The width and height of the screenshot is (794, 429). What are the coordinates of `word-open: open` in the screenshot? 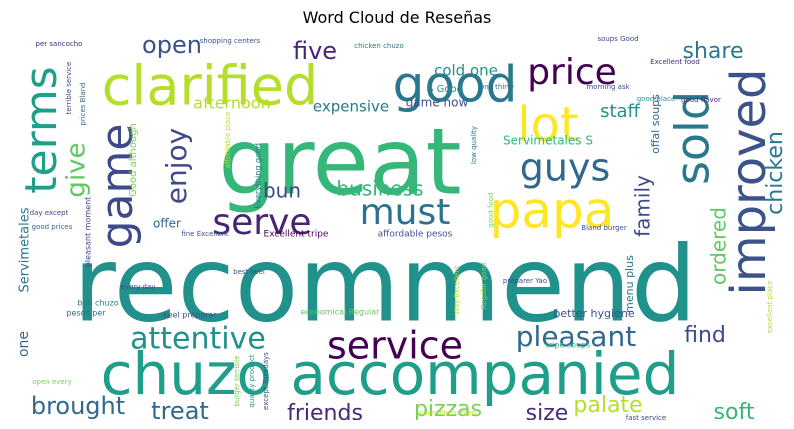 It's located at (172, 46).